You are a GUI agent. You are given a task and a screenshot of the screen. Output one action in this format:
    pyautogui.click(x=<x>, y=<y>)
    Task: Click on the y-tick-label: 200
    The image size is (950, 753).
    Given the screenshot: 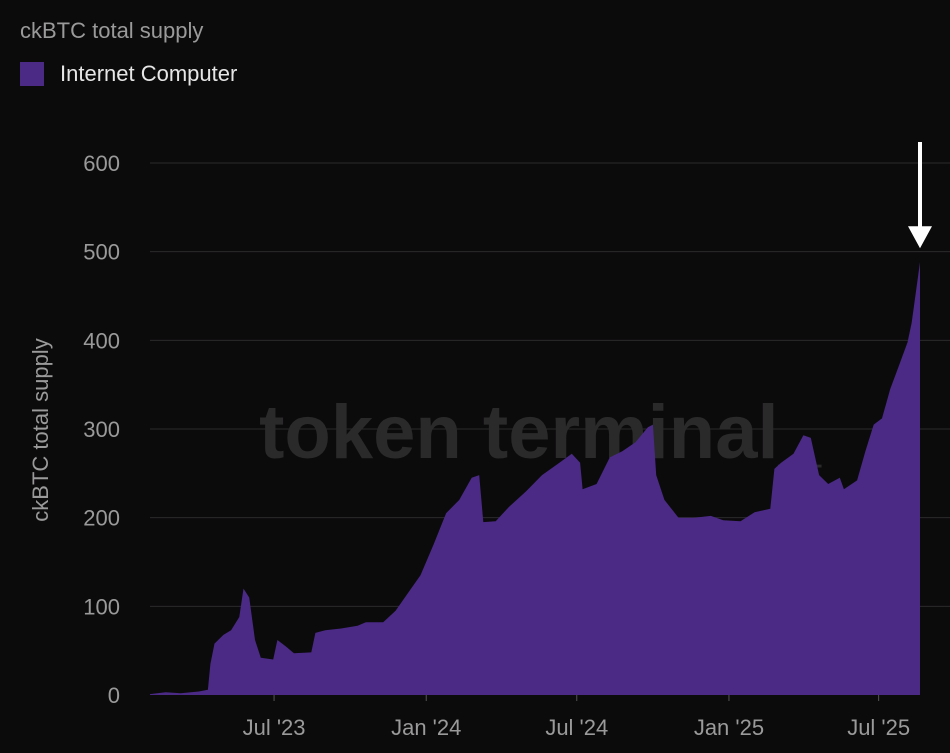 What is the action you would take?
    pyautogui.click(x=101, y=518)
    